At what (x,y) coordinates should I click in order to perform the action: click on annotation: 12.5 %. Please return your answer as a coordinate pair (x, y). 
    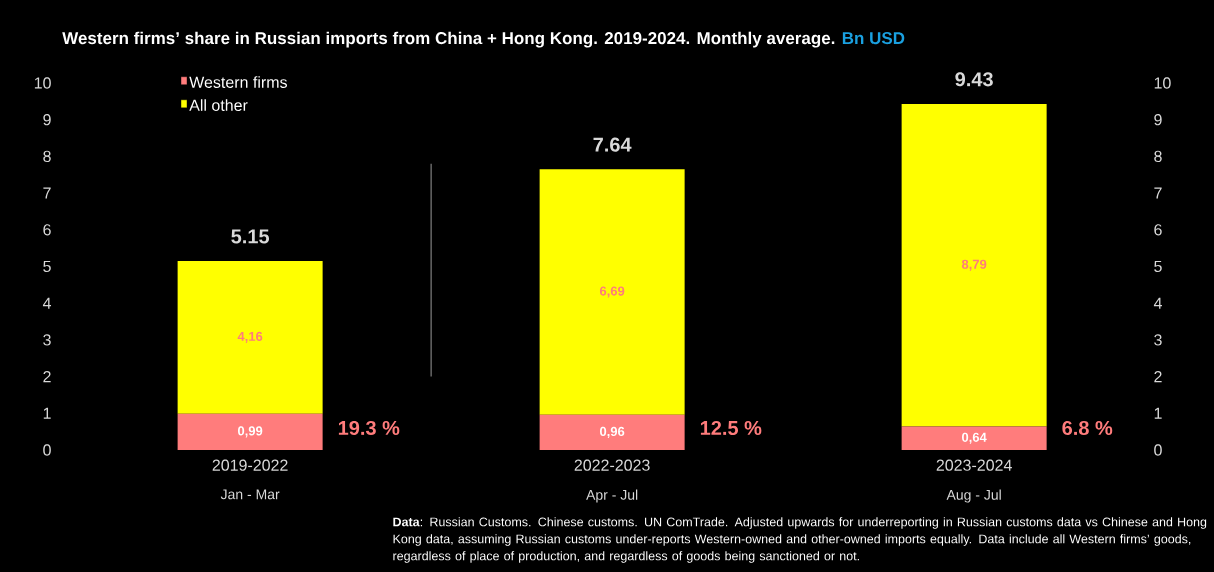
    Looking at the image, I should click on (731, 428).